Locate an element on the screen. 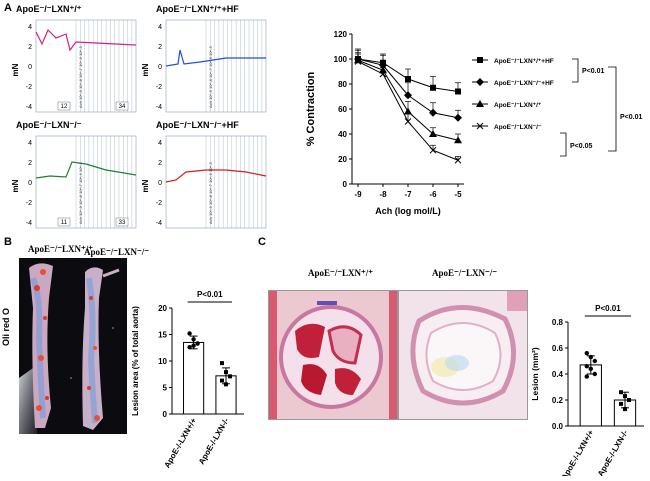 The image size is (650, 481). y-tick-label: 120 is located at coordinates (341, 34).